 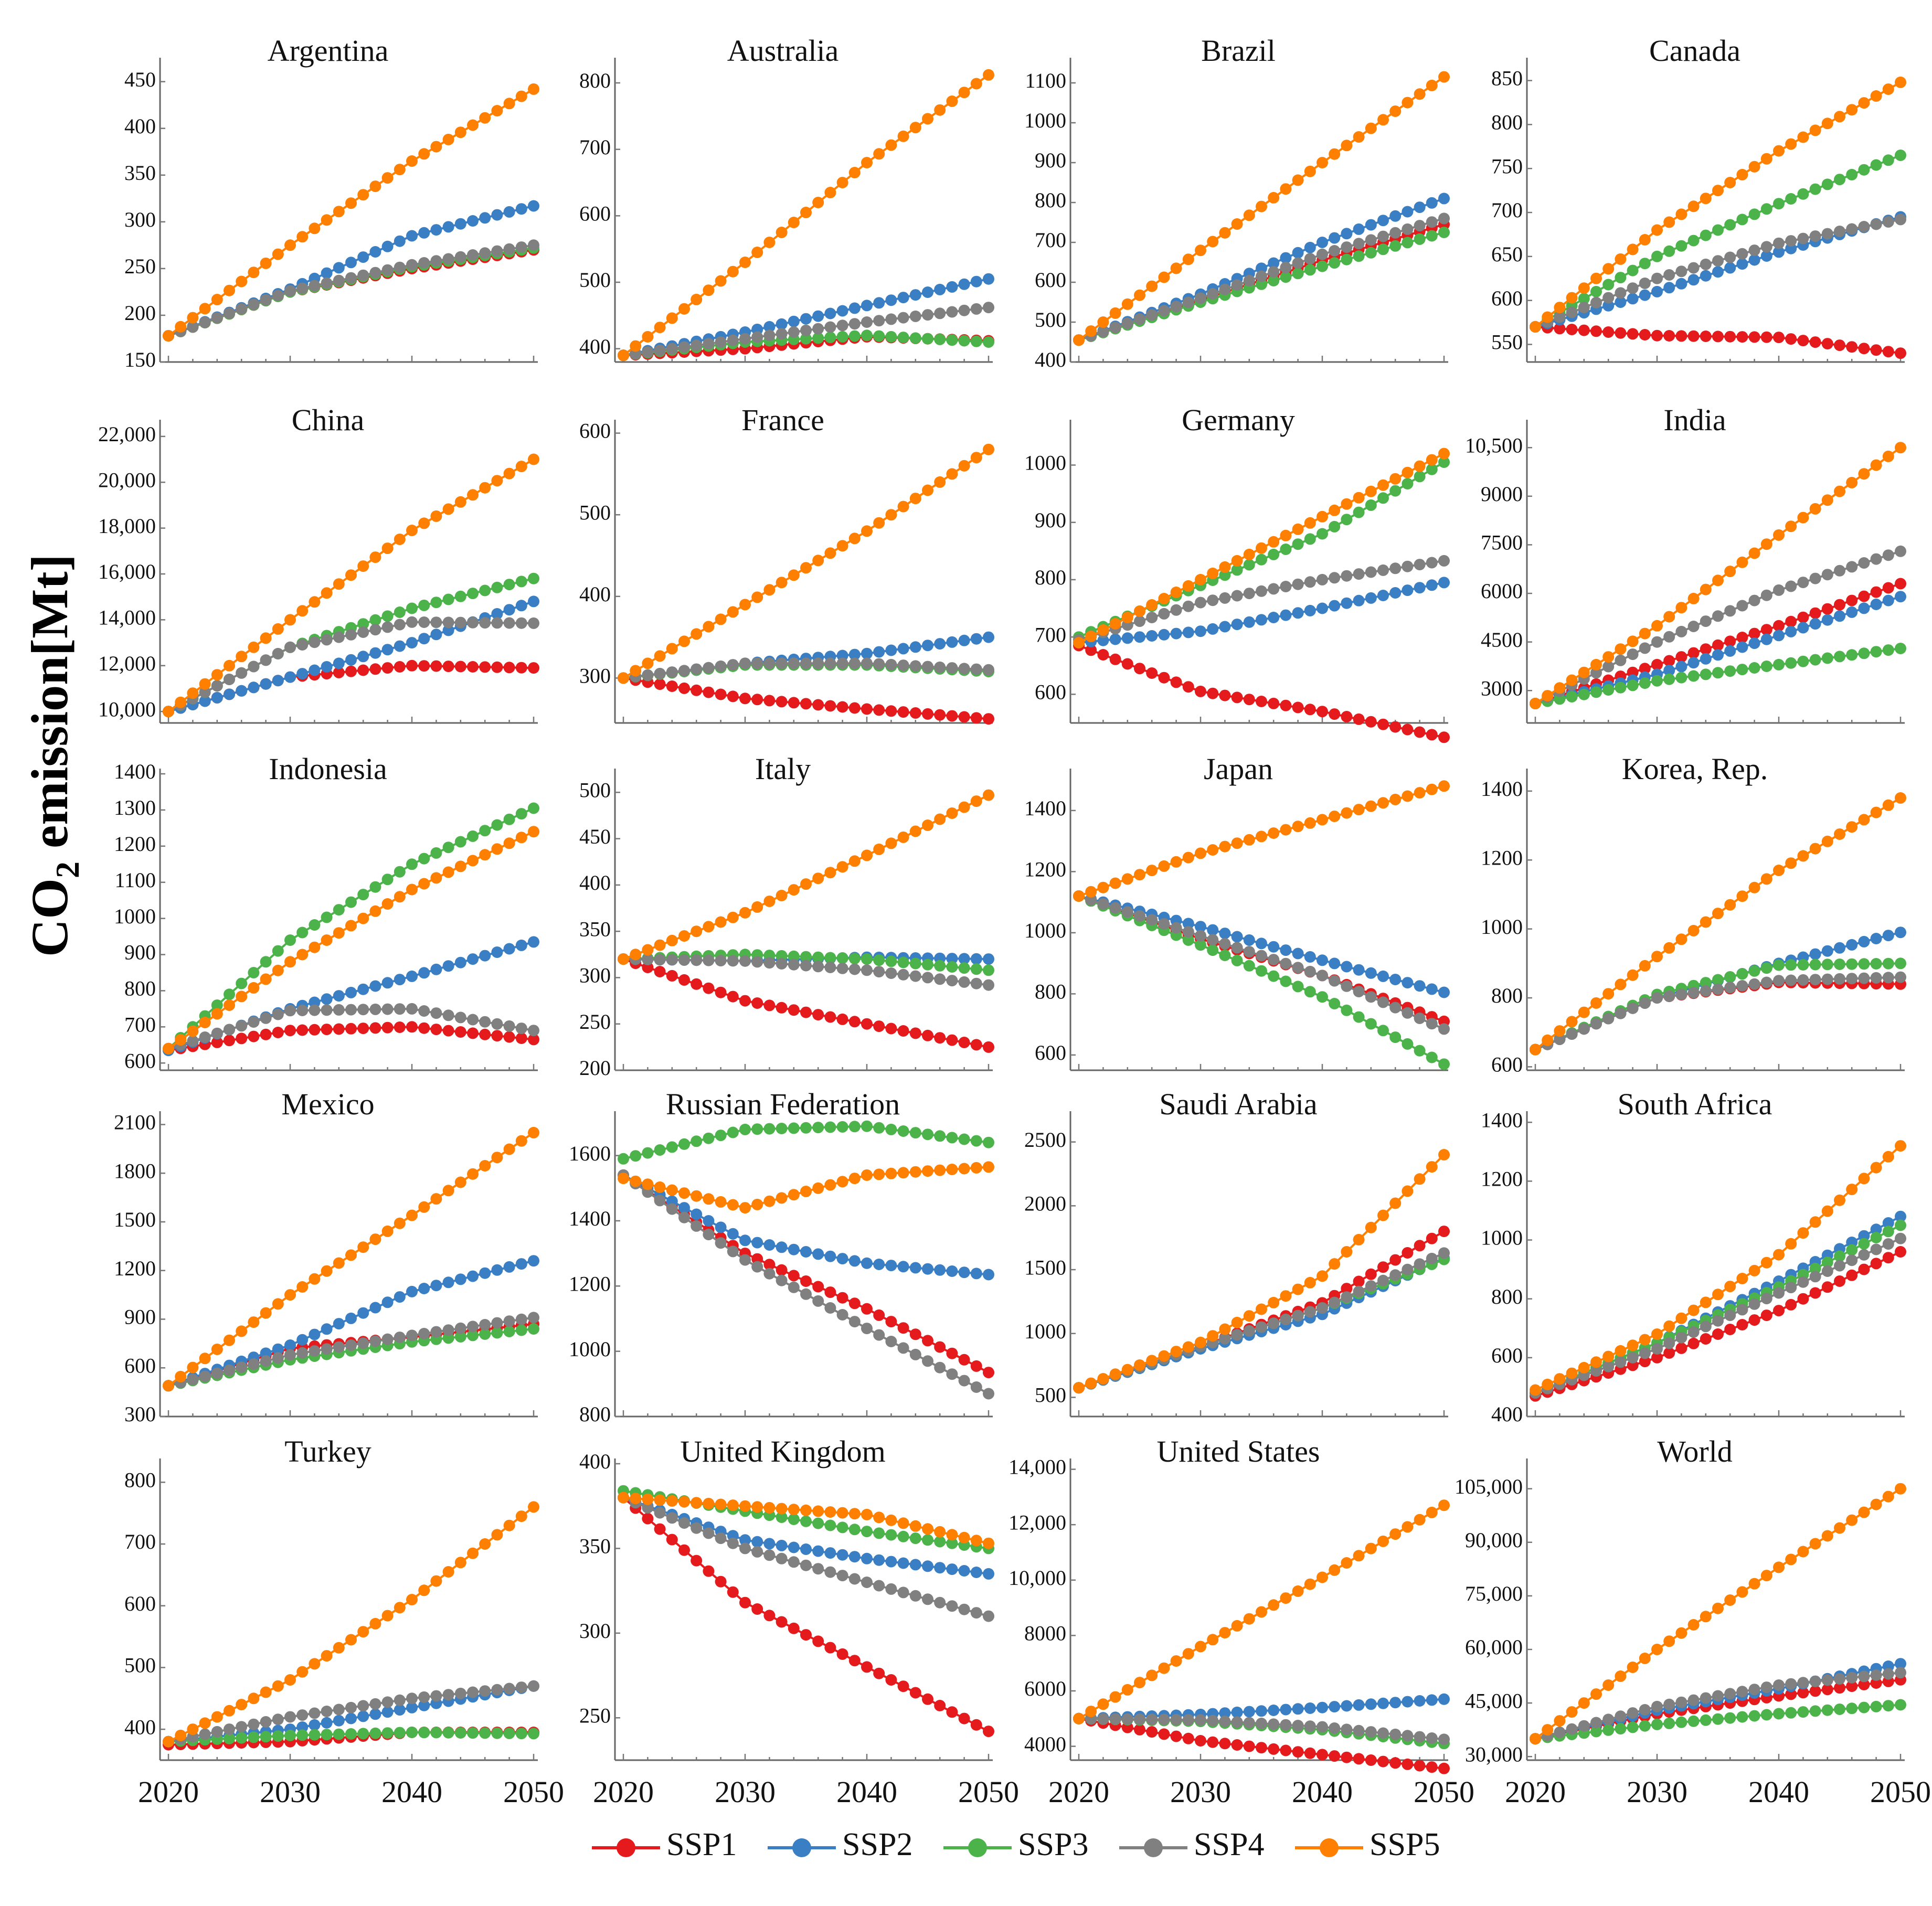 What do you see at coordinates (351, 290) in the screenshot?
I see `series-ssp4` at bounding box center [351, 290].